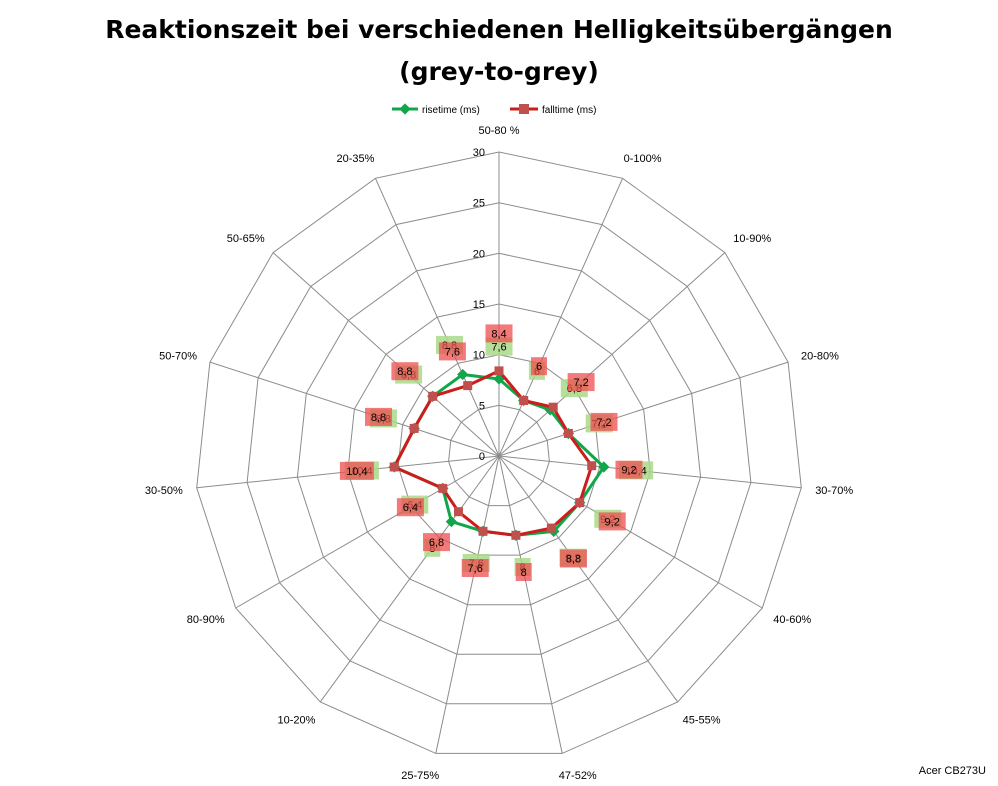 This screenshot has width=998, height=786. I want to click on data-label-text: 6,8, so click(436, 543).